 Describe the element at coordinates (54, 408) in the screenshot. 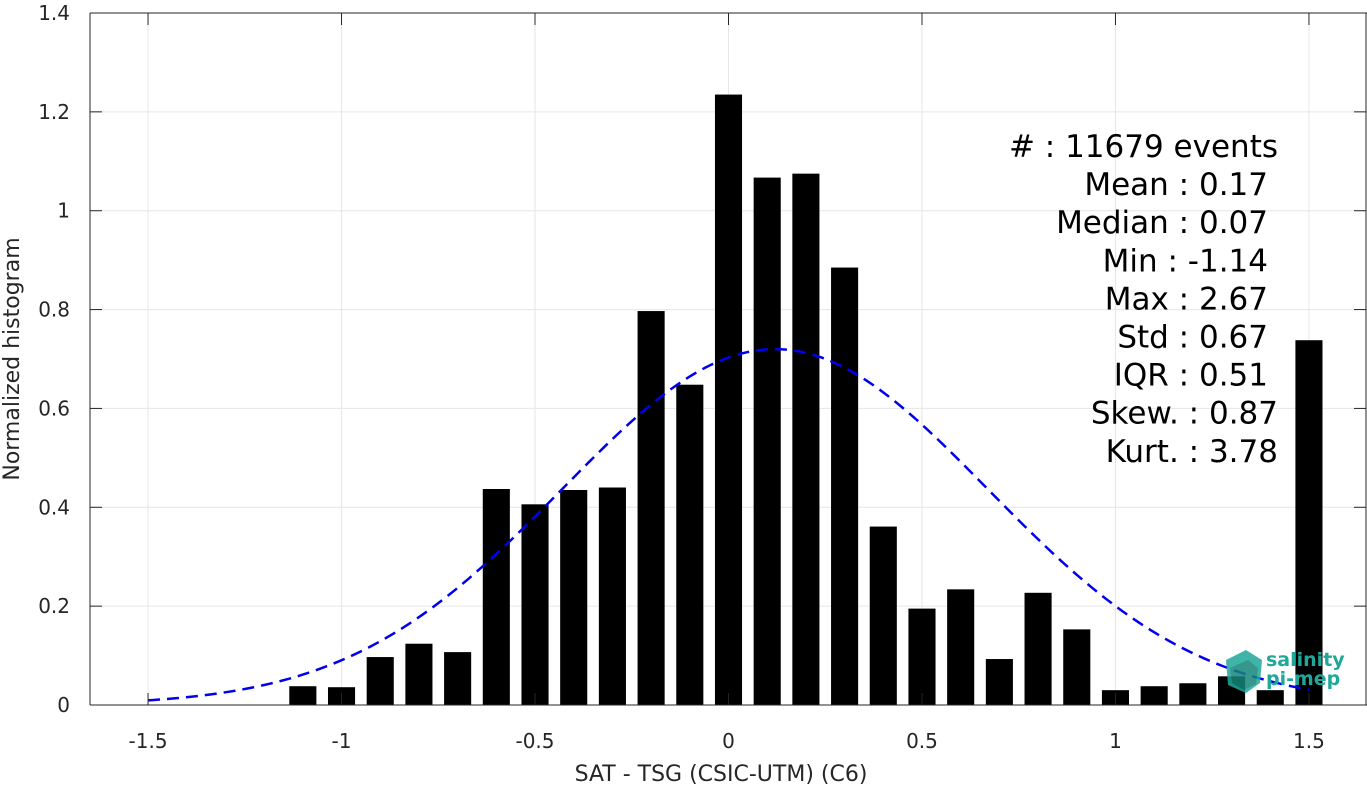

I see `y-tick-label: 0.6` at that location.